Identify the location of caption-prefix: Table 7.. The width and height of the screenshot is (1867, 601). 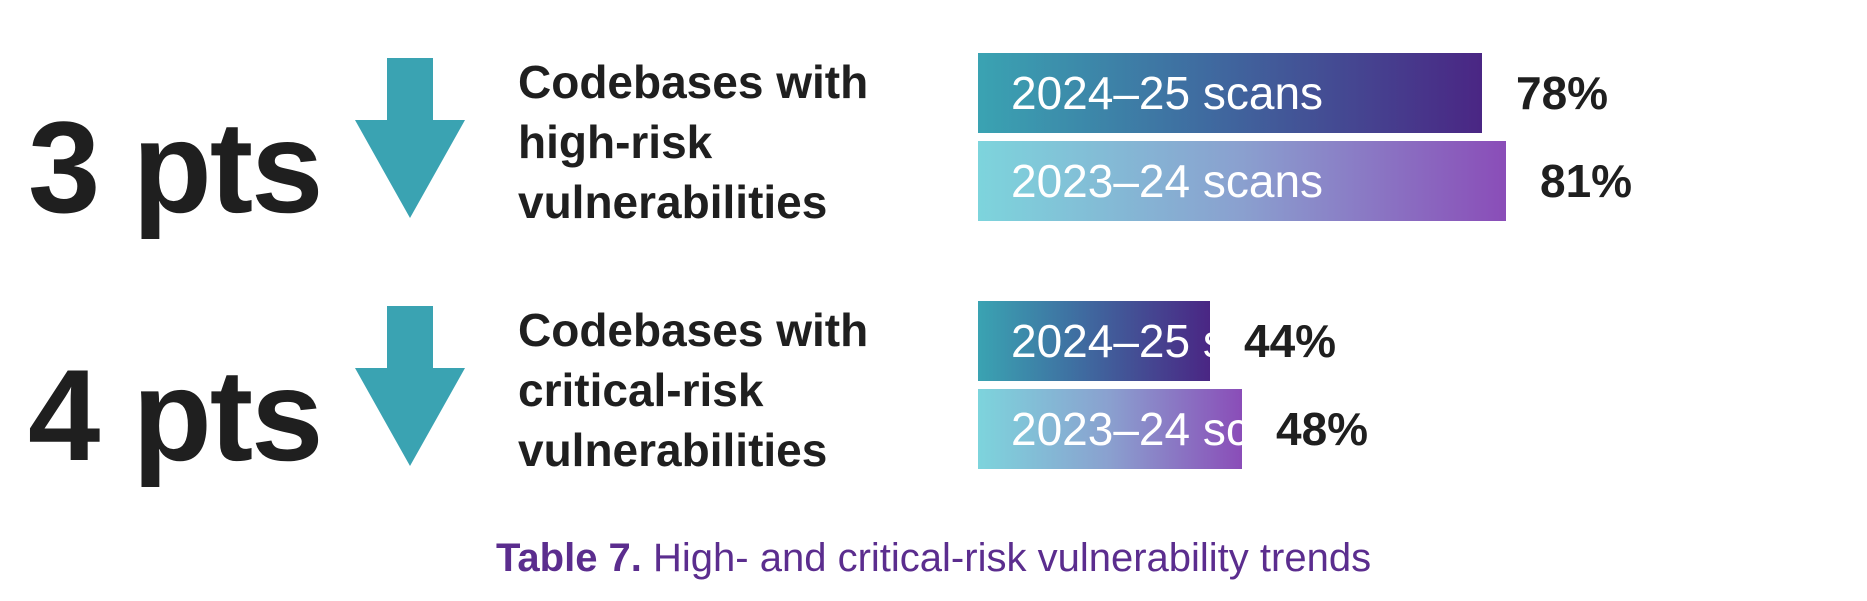
(568, 558).